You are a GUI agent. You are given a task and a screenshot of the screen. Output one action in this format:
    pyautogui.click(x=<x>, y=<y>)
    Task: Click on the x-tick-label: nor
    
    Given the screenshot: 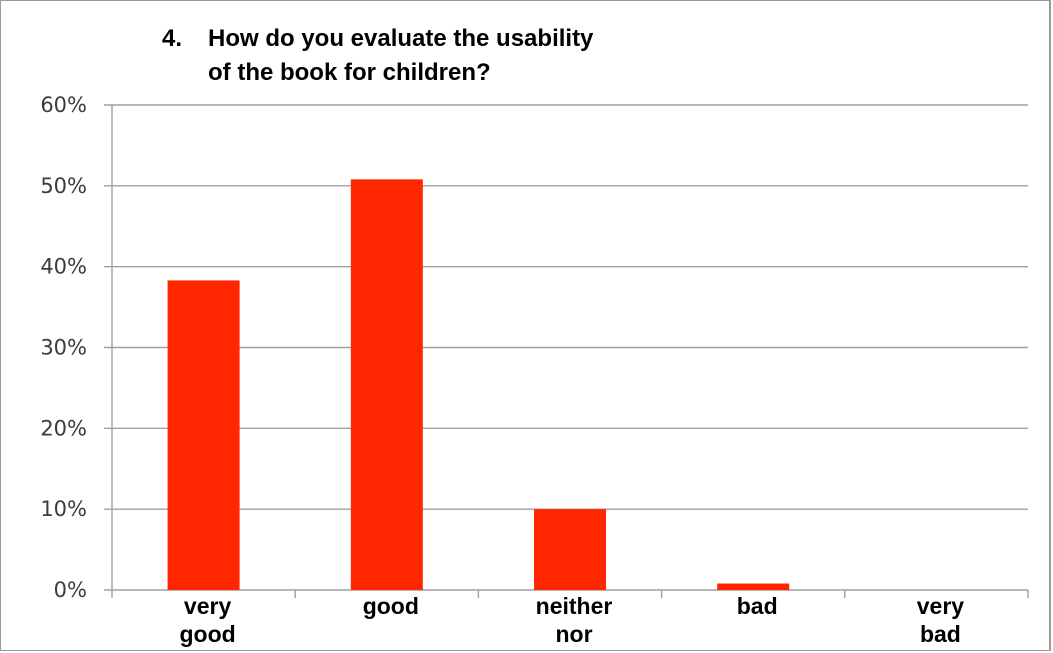 What is the action you would take?
    pyautogui.click(x=573, y=634)
    